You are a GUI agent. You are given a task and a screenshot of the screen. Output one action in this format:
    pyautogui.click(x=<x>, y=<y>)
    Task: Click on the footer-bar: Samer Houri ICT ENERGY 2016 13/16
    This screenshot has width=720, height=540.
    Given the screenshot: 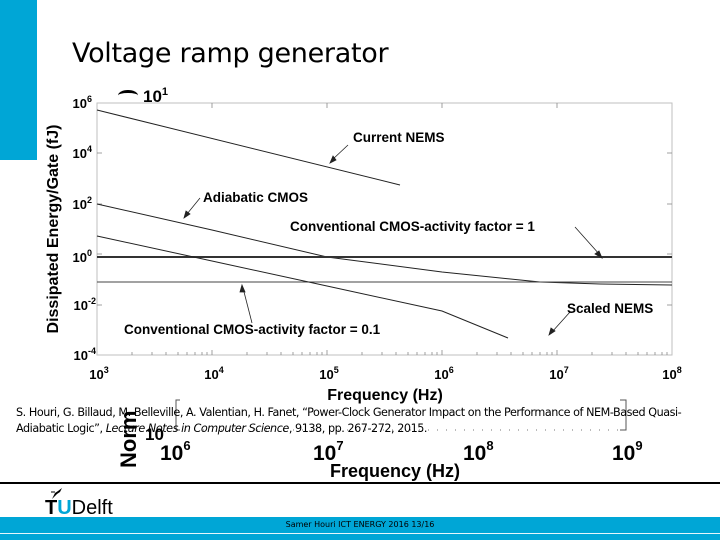 What is the action you would take?
    pyautogui.click(x=360, y=528)
    